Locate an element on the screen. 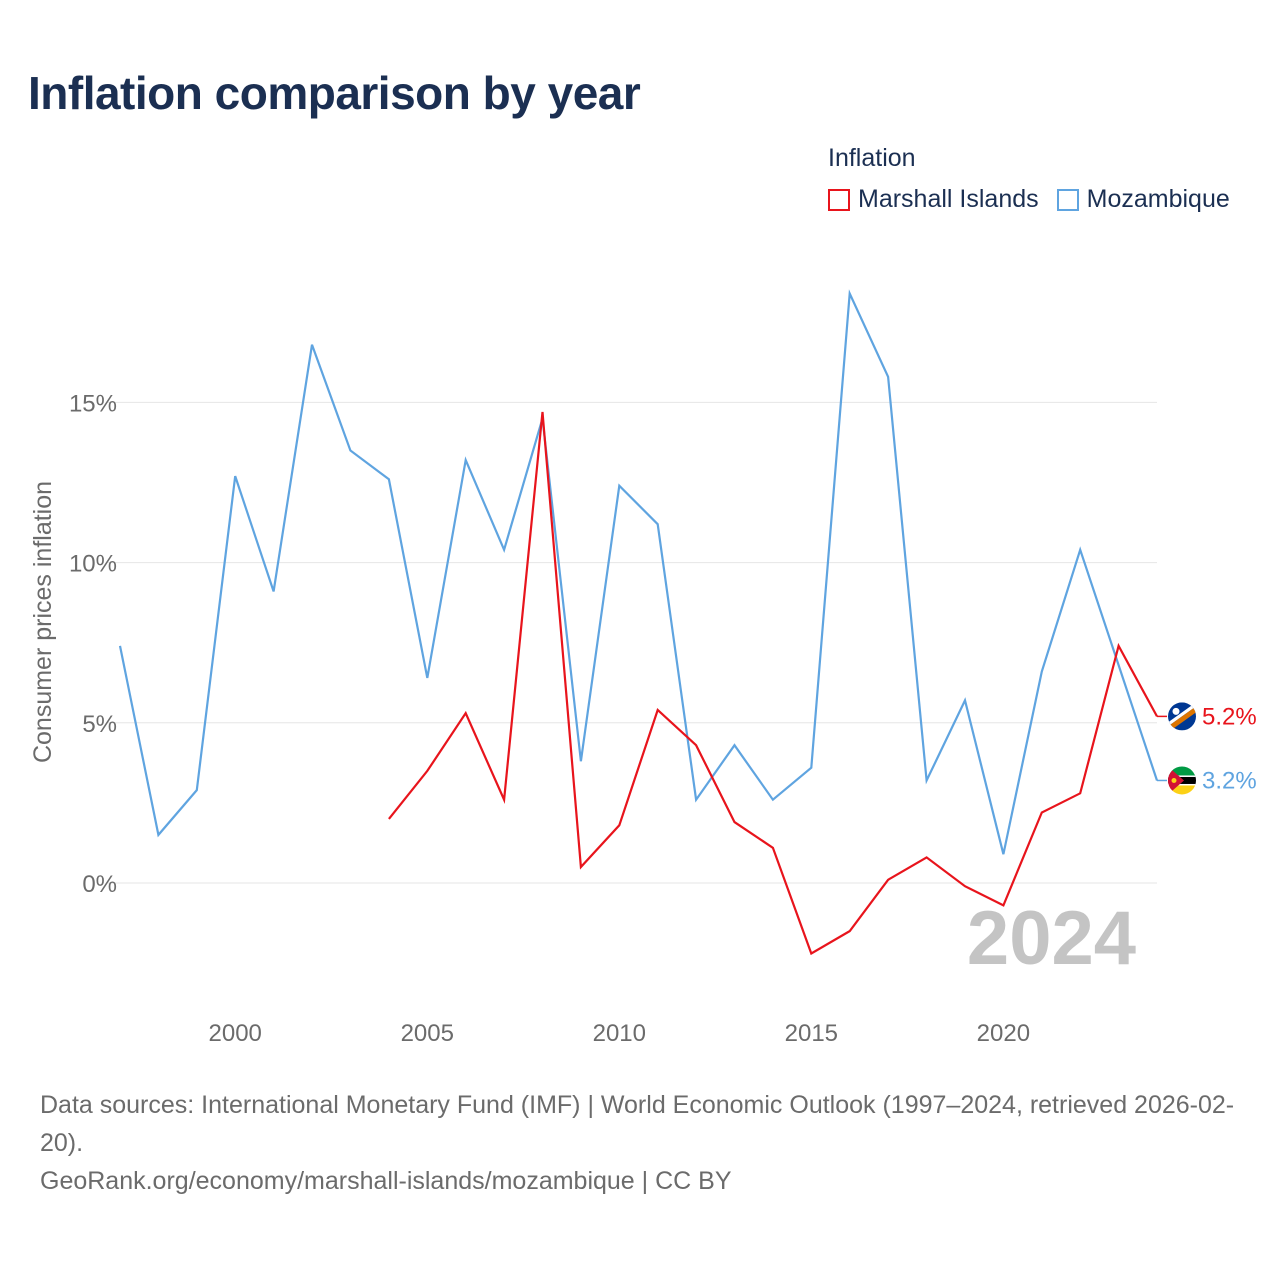 Image resolution: width=1280 pixels, height=1280 pixels. end-value-label-mozambique: 3.2% is located at coordinates (1229, 780).